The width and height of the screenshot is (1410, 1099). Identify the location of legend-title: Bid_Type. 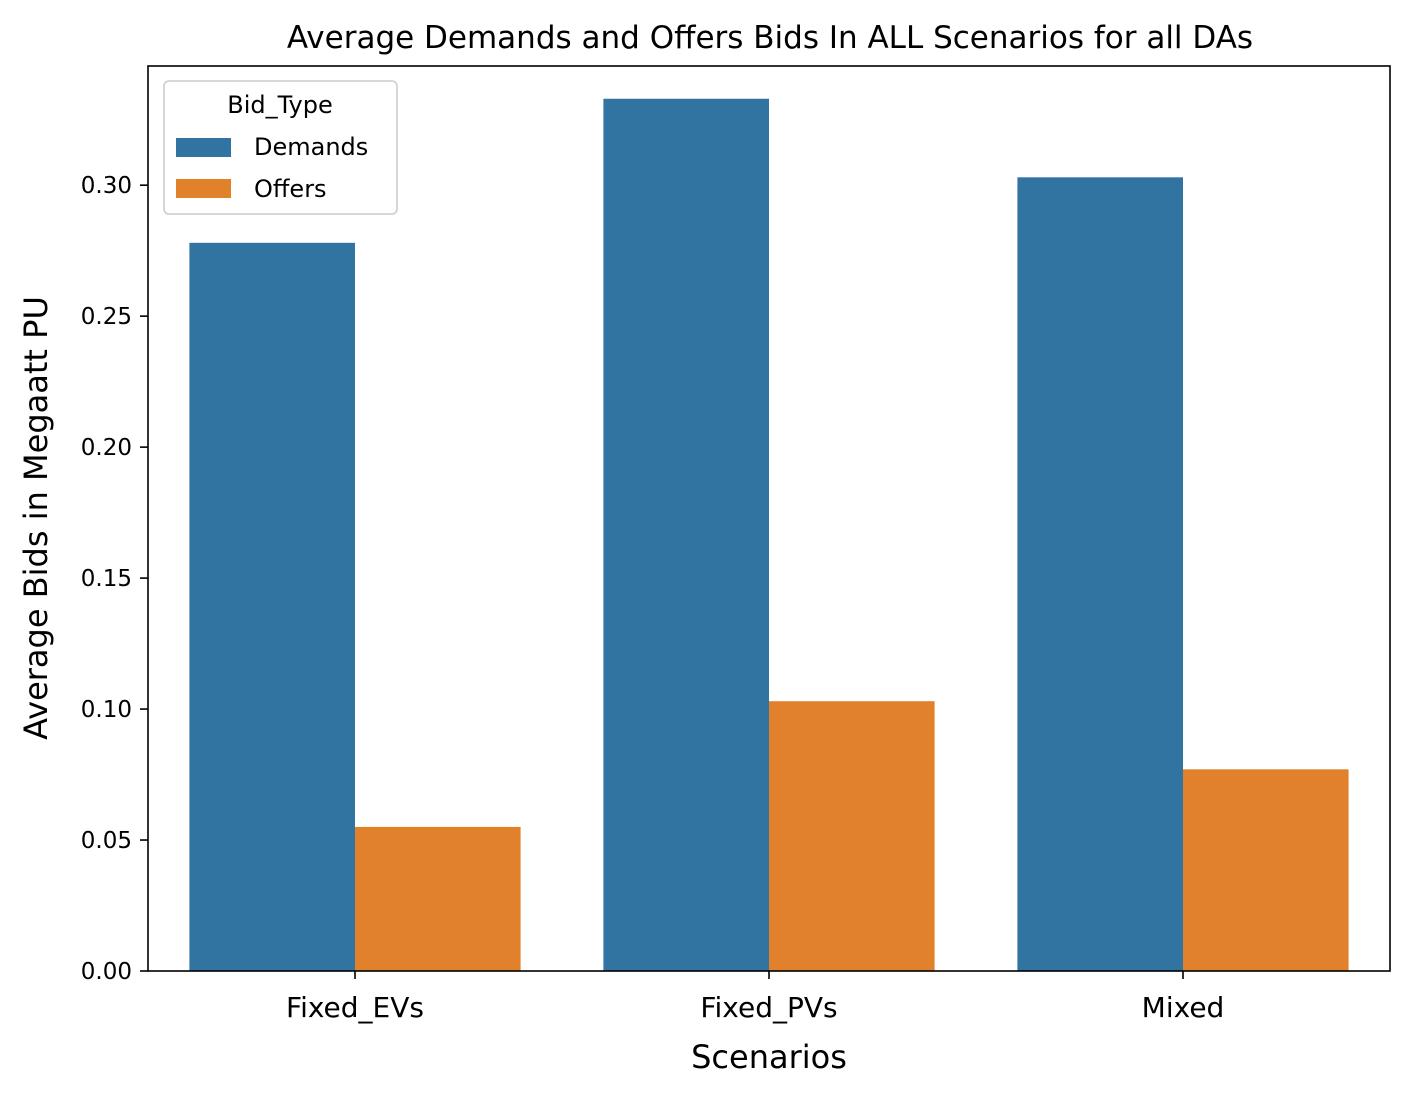
(280, 105).